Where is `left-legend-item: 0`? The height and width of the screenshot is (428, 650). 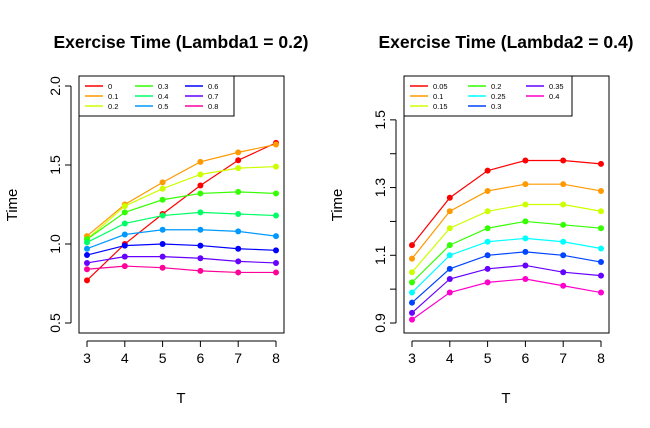 left-legend-item: 0 is located at coordinates (98, 86).